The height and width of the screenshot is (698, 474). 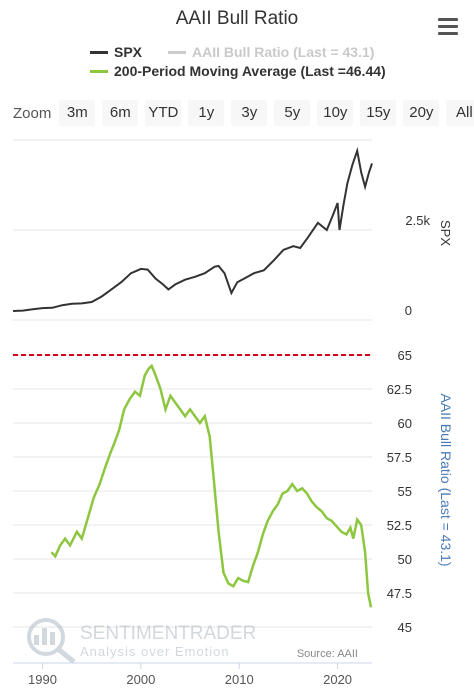 What do you see at coordinates (418, 265) in the screenshot?
I see `spx-y-axis-ticks: 0 2.5k` at bounding box center [418, 265].